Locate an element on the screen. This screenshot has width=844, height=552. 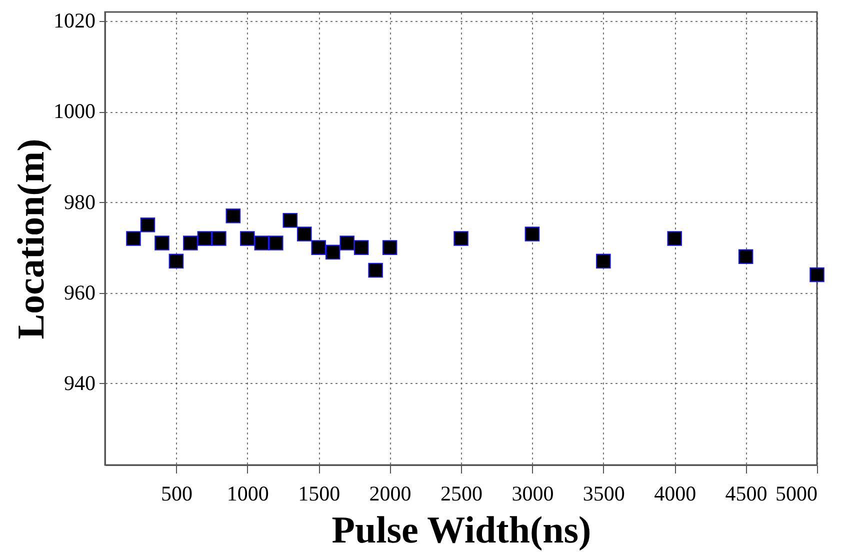
x-tick-label: 1500 is located at coordinates (319, 494).